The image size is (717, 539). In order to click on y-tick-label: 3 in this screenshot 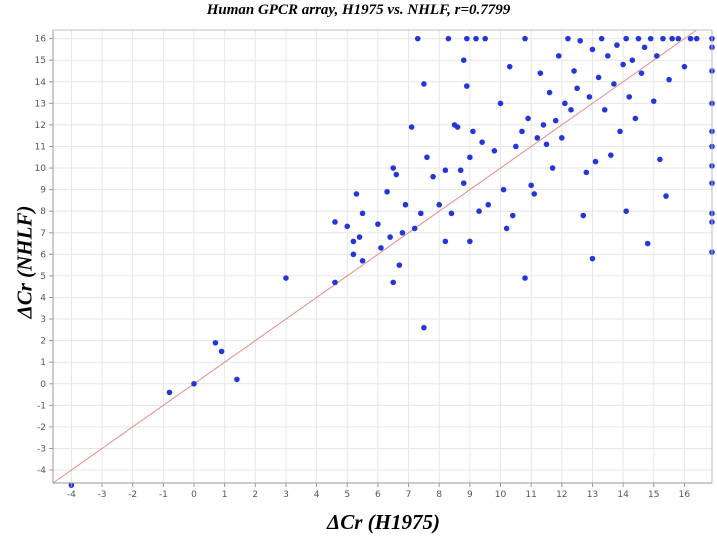, I will do `click(43, 320)`.